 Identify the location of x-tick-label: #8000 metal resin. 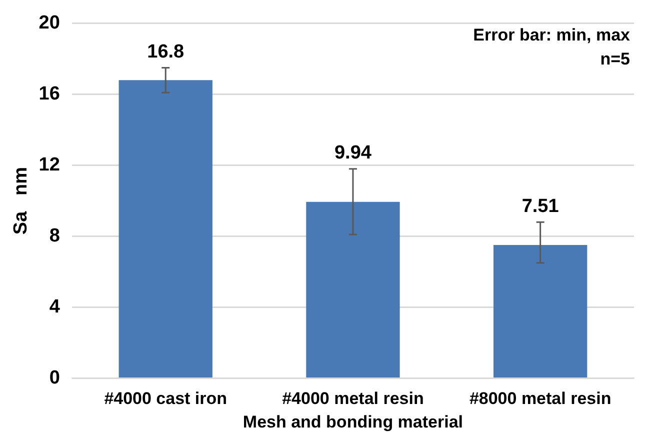
(540, 398).